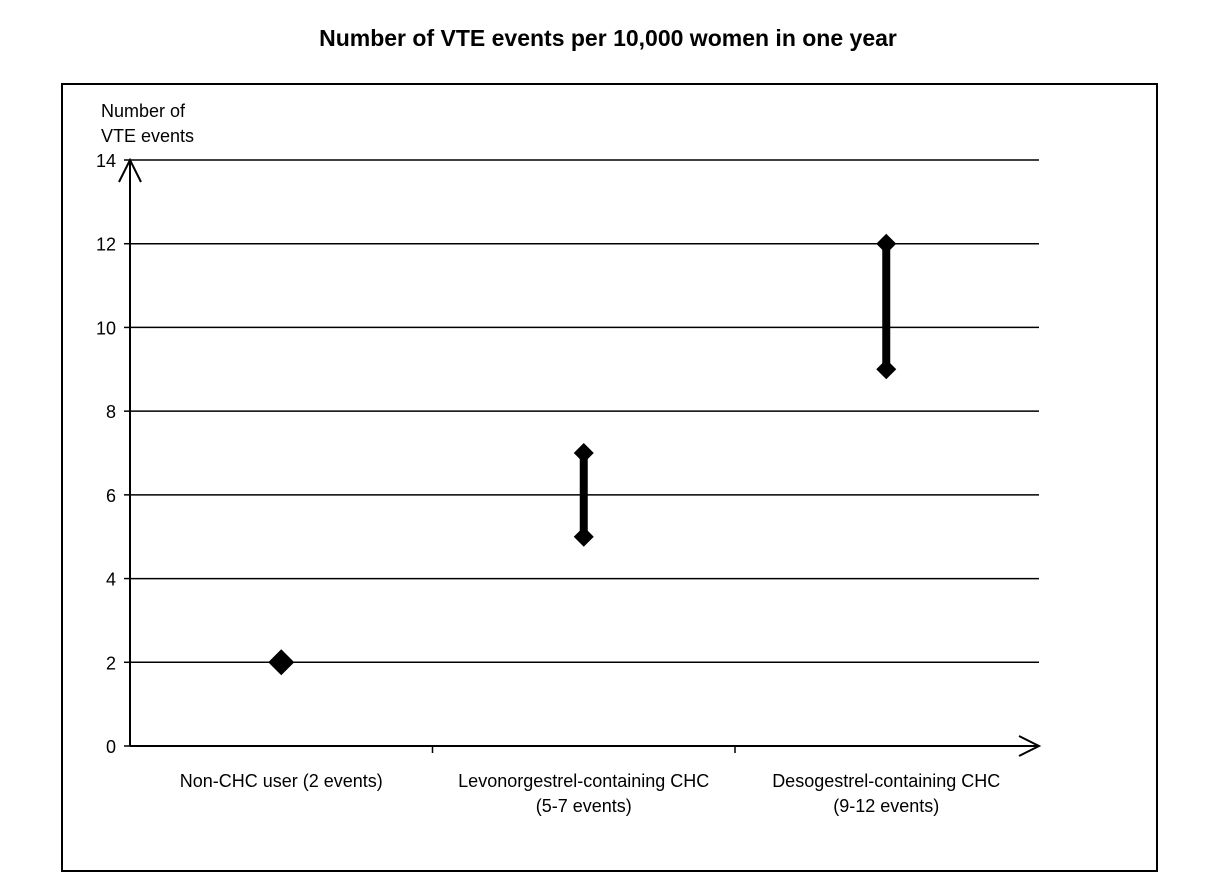  What do you see at coordinates (886, 806) in the screenshot?
I see `x-category-label-sub: (9-12 events)` at bounding box center [886, 806].